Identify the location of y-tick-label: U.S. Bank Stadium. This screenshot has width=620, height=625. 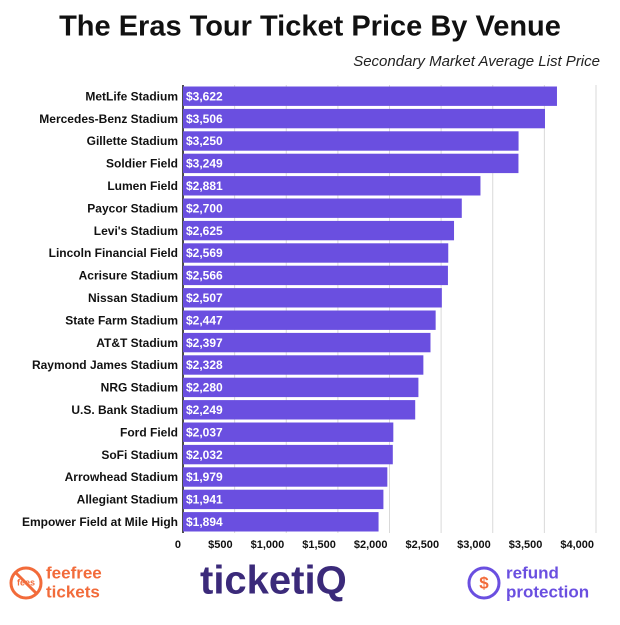
(124, 410).